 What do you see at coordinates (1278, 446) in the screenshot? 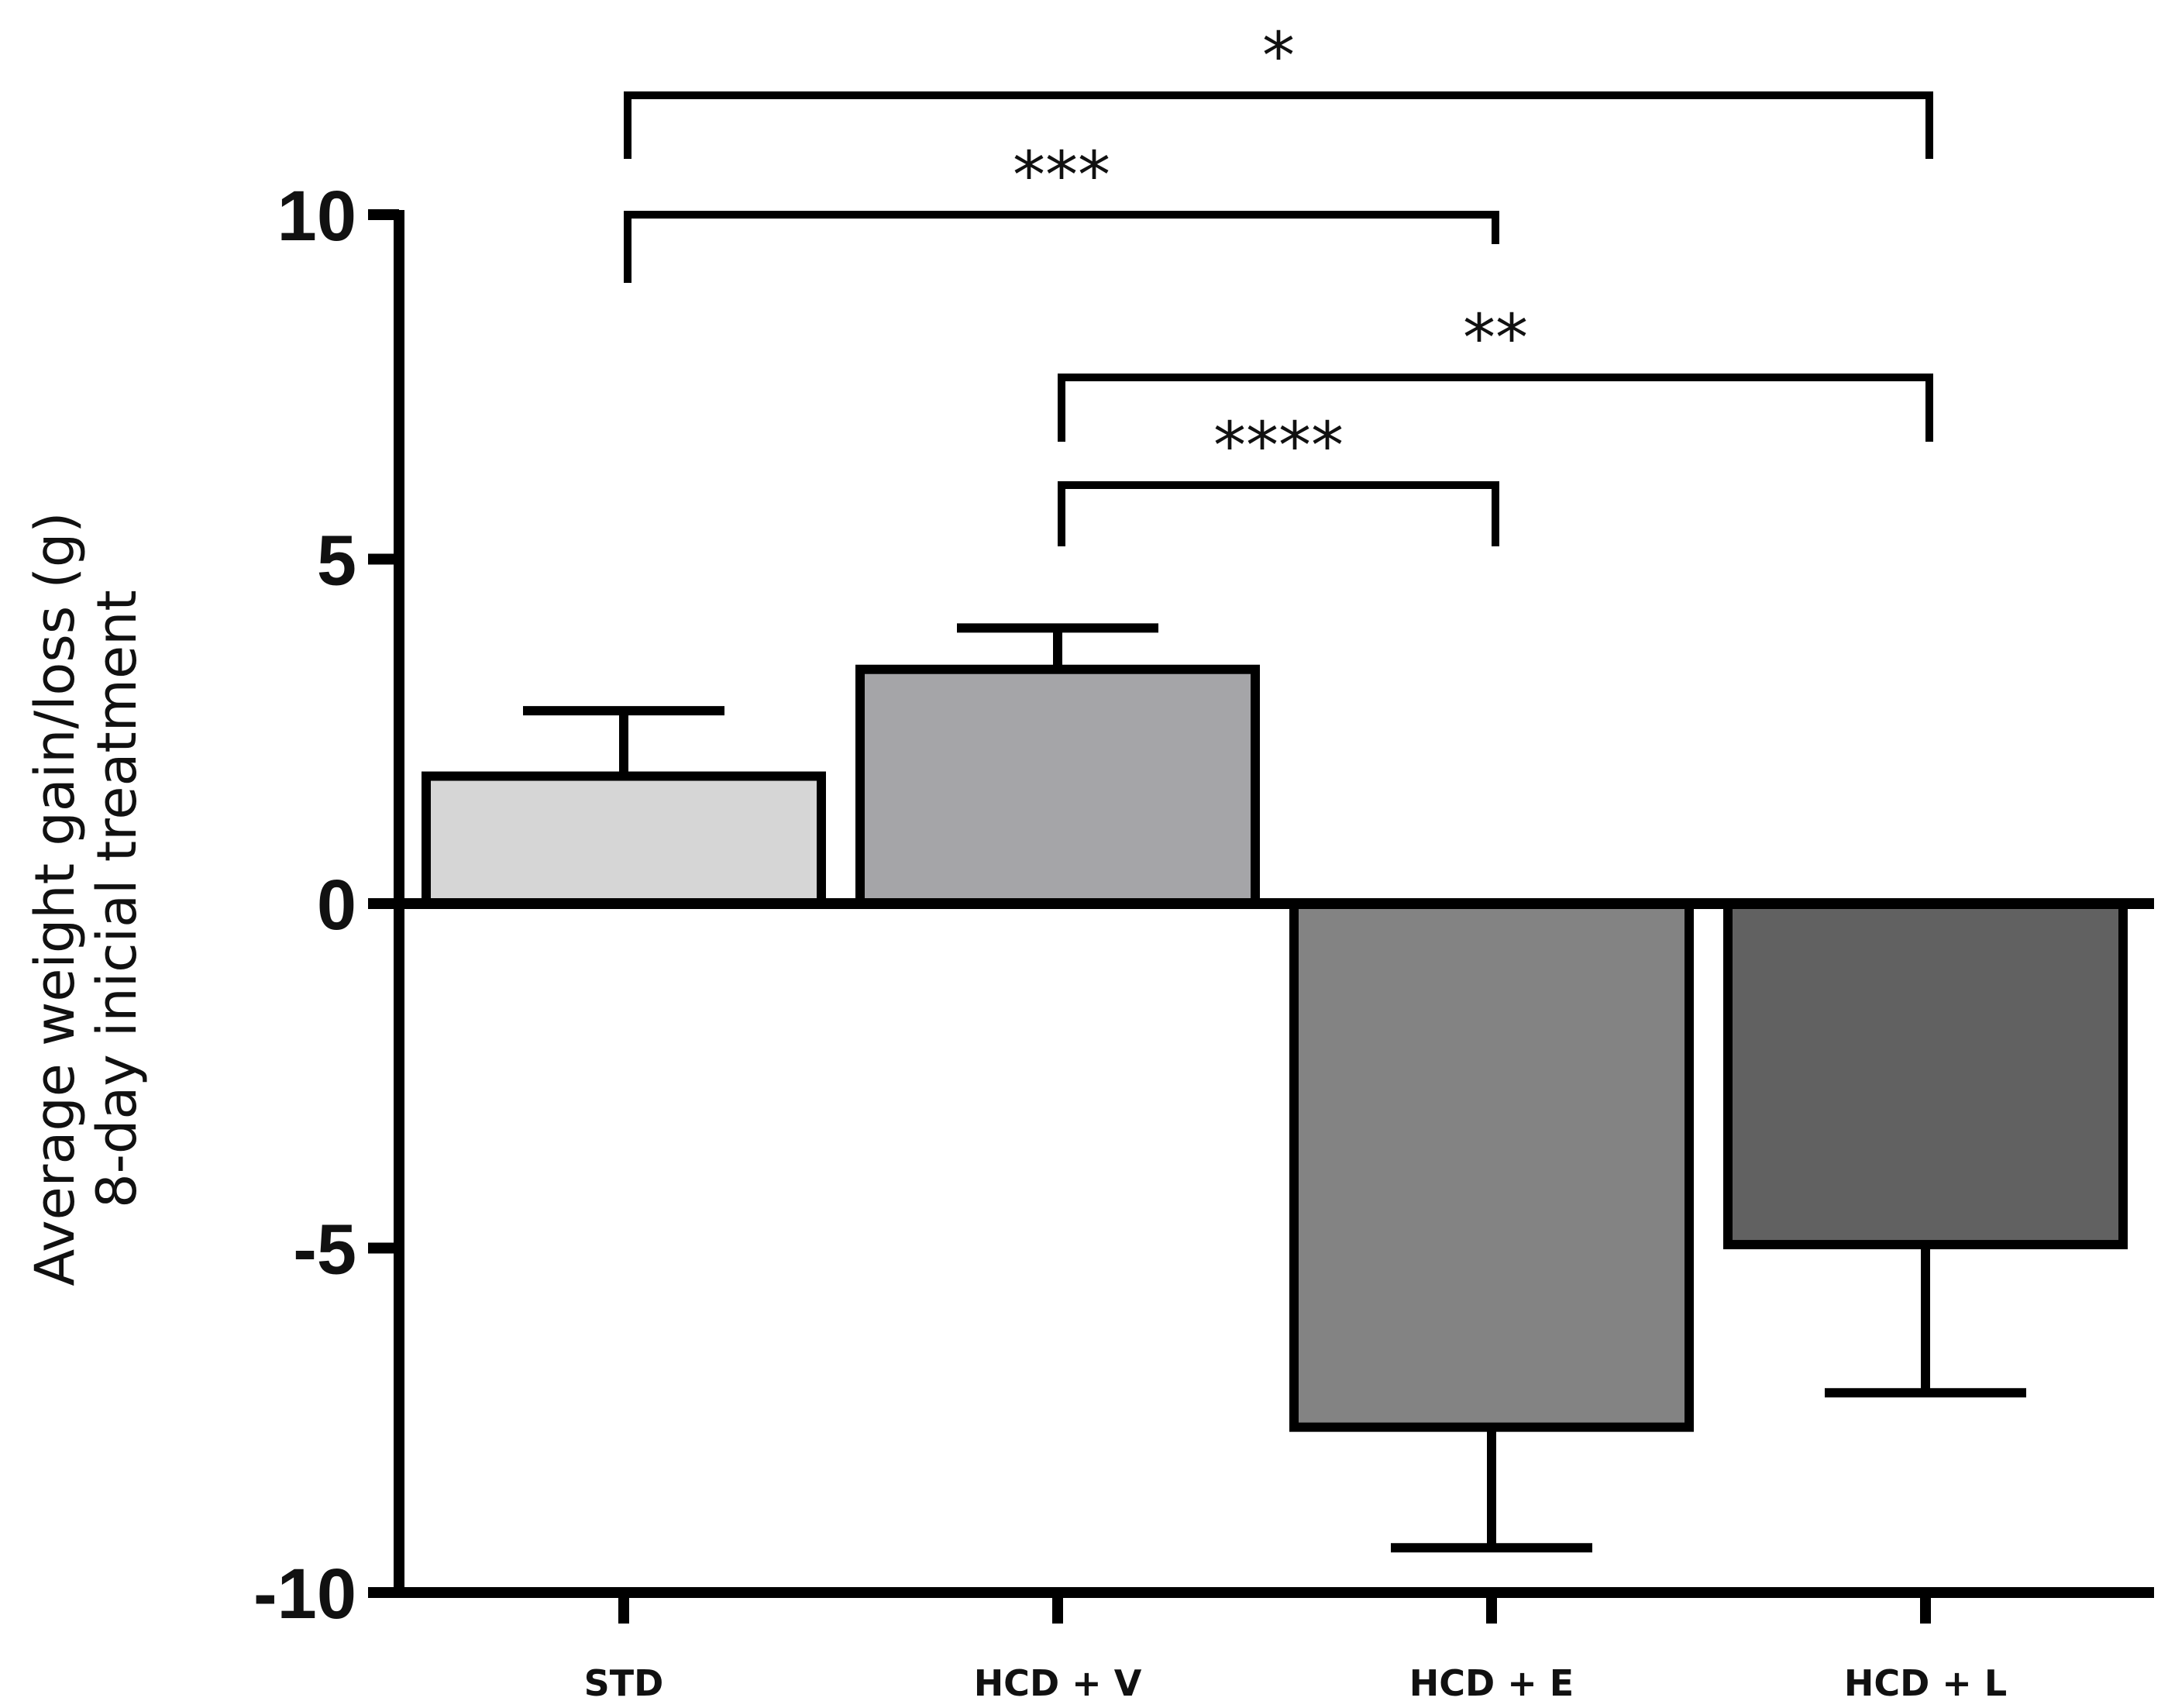
I see `significance-label-3: ****` at bounding box center [1278, 446].